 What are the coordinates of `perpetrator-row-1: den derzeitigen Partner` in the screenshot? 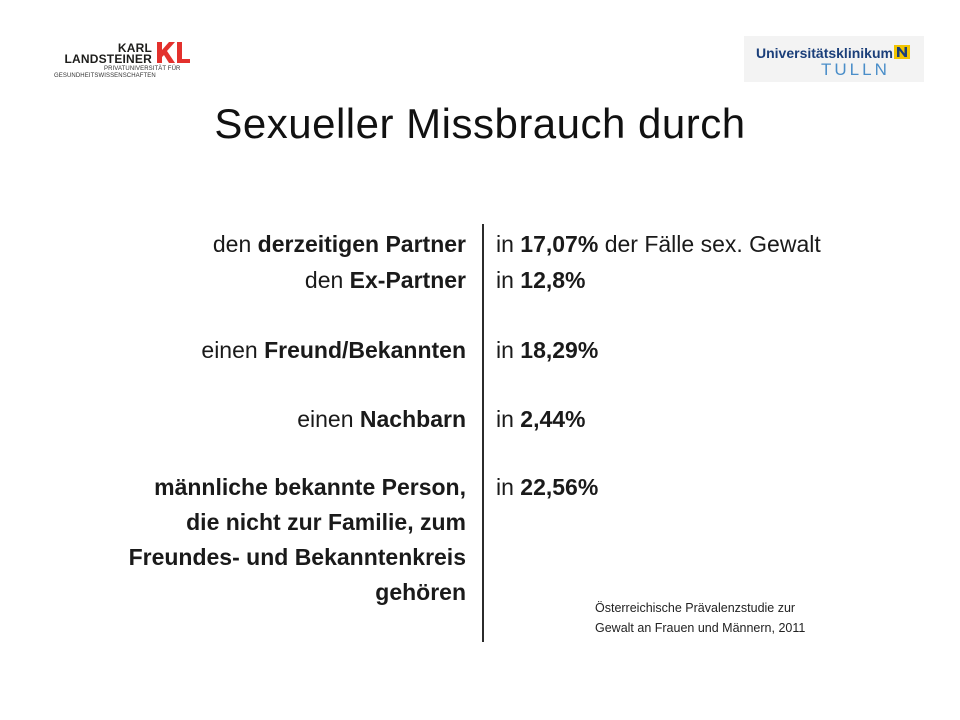 It's located at (339, 244).